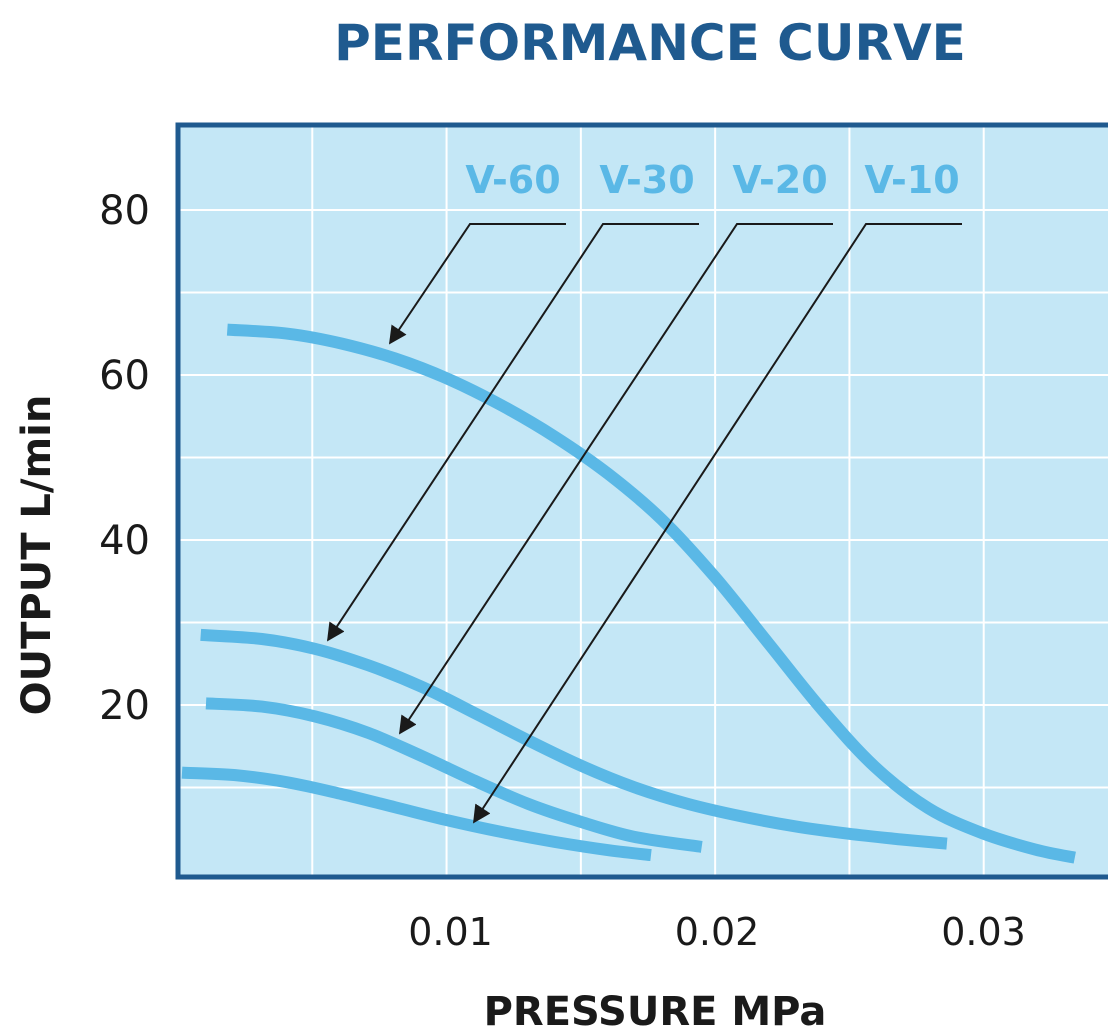 The width and height of the screenshot is (1108, 1030). I want to click on y-tick-label: 60, so click(124, 376).